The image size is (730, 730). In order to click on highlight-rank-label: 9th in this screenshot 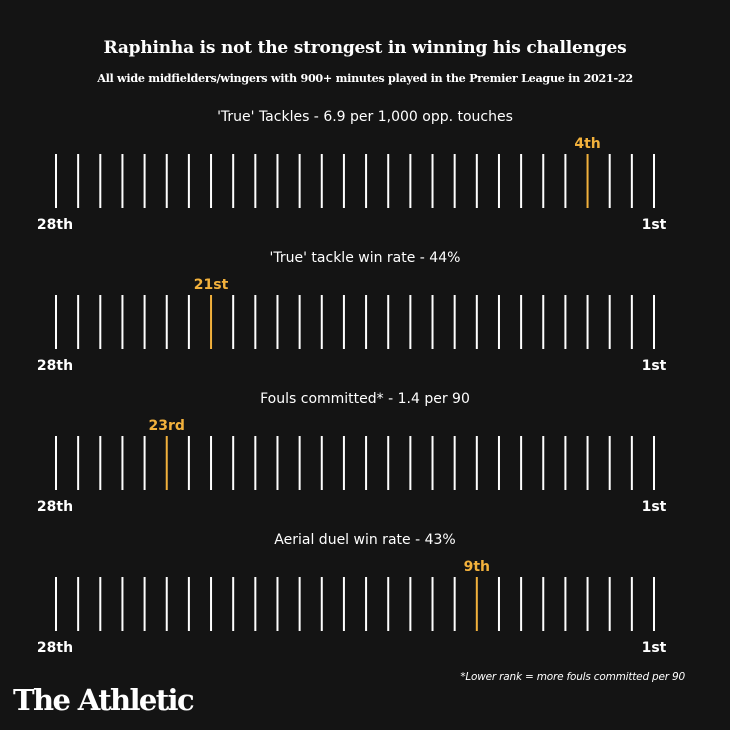, I will do `click(477, 567)`.